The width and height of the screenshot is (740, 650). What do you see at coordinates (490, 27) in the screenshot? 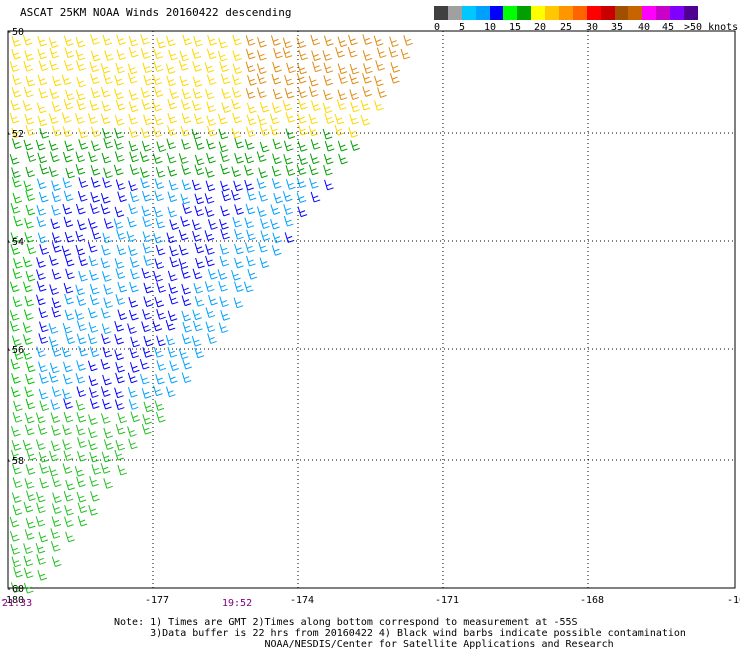
I see `legend-tick-label: 10` at bounding box center [490, 27].